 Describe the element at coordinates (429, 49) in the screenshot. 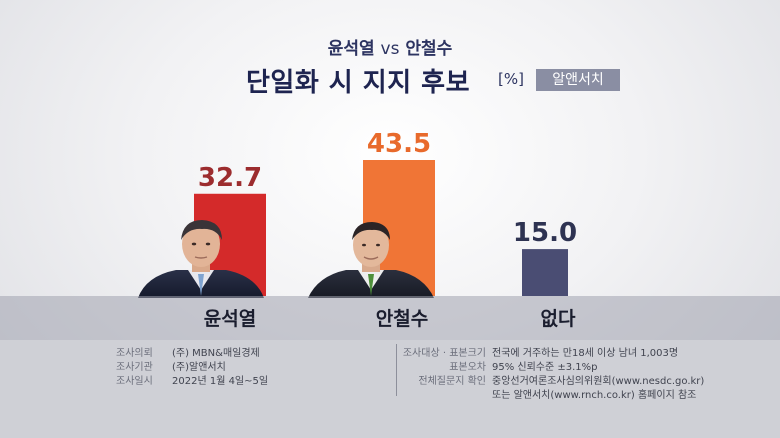

I see `subtitle-candidate-2: 안철수` at that location.